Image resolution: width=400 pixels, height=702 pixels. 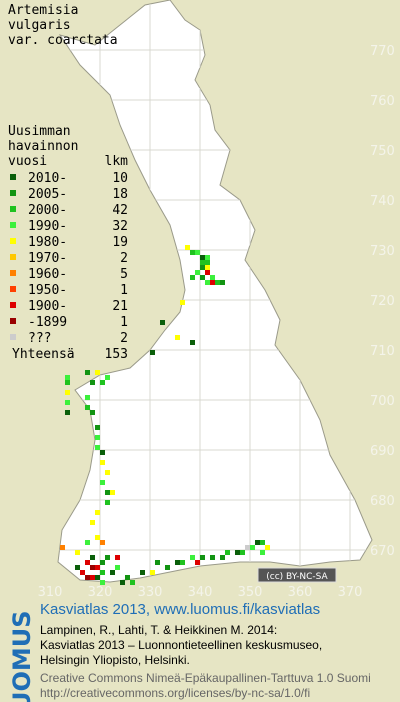 What do you see at coordinates (350, 592) in the screenshot?
I see `x-tick-label: 370` at bounding box center [350, 592].